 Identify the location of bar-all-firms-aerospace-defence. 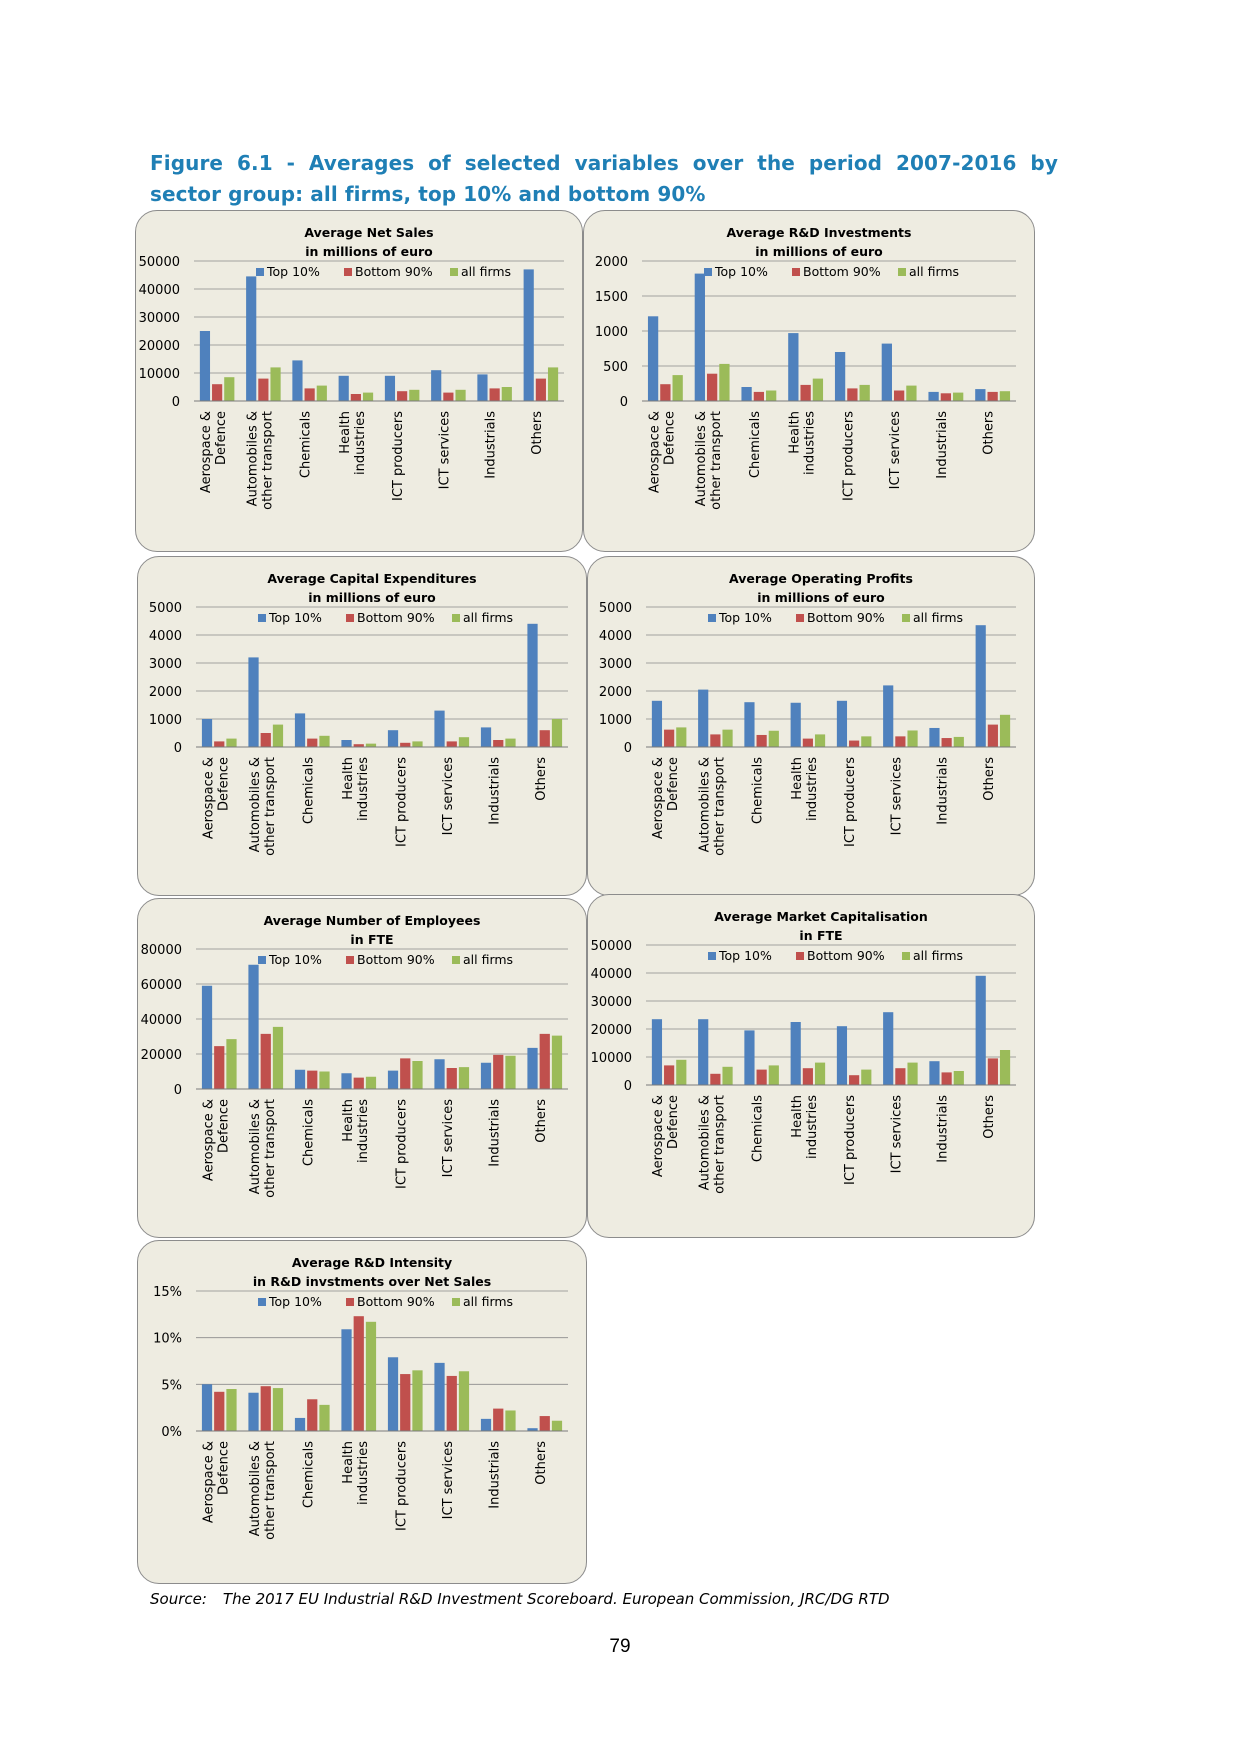
(681, 737).